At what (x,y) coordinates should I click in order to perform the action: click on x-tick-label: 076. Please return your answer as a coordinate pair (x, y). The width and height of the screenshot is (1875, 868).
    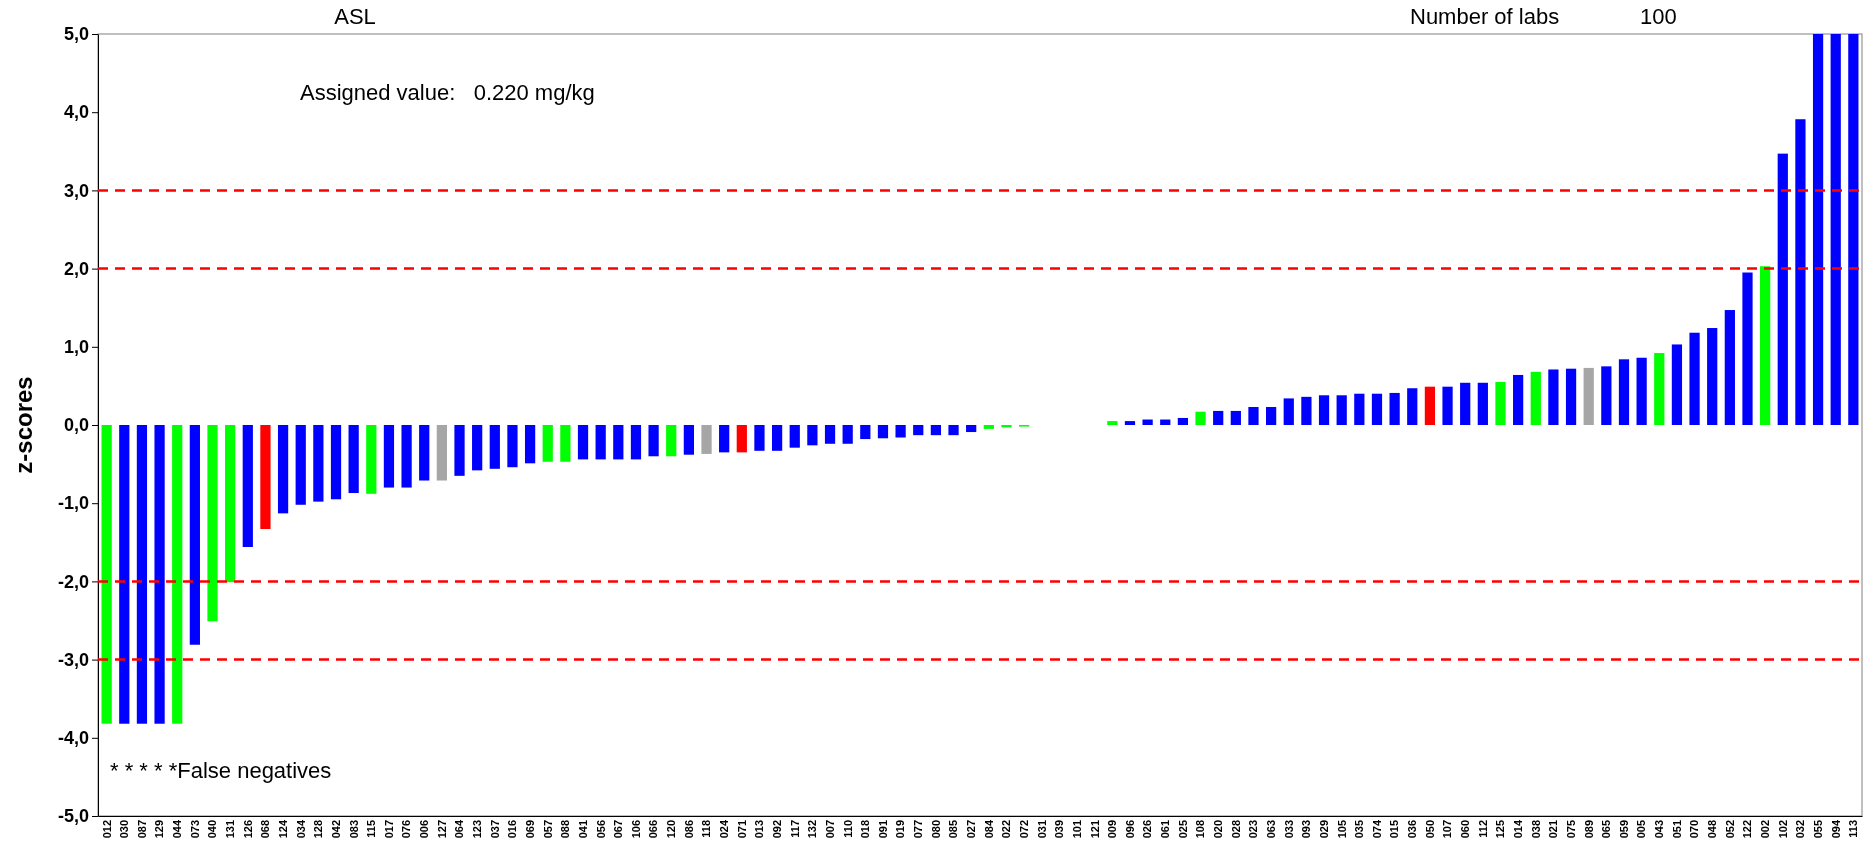
    Looking at the image, I should click on (406, 829).